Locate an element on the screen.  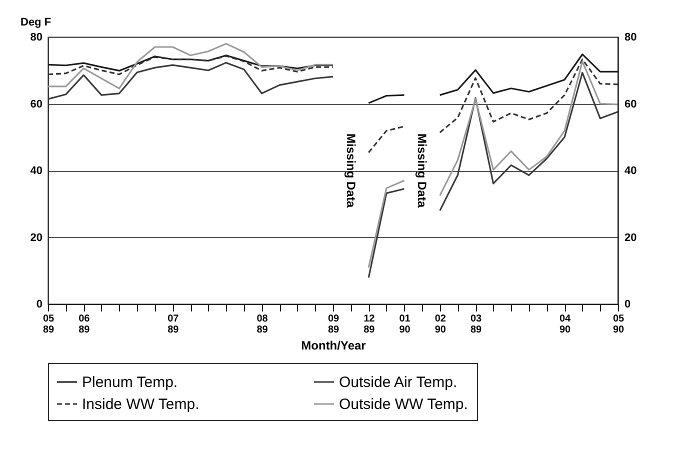
y-tick-label: 20 is located at coordinates (36, 238).